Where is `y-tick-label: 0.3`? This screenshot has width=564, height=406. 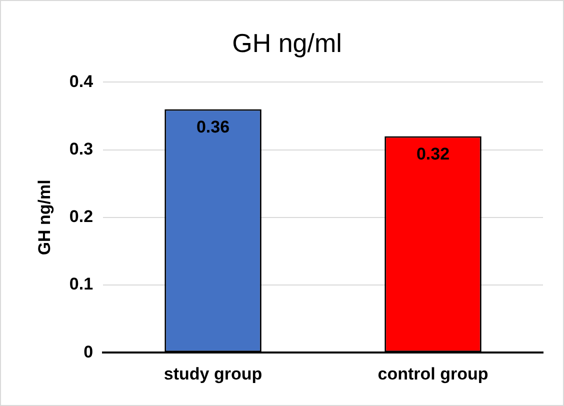
y-tick-label: 0.3 is located at coordinates (81, 148).